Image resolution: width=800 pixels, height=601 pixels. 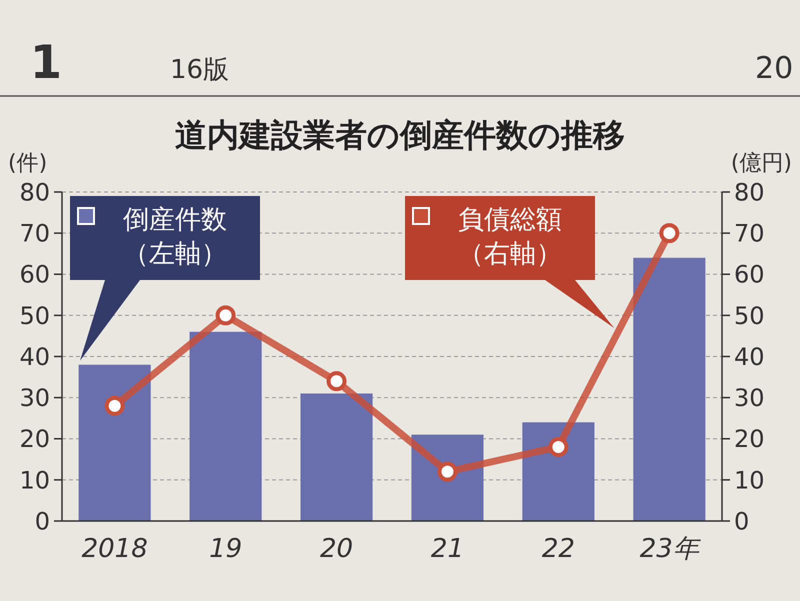 I want to click on y-axis-title: (件), so click(x=28, y=163).